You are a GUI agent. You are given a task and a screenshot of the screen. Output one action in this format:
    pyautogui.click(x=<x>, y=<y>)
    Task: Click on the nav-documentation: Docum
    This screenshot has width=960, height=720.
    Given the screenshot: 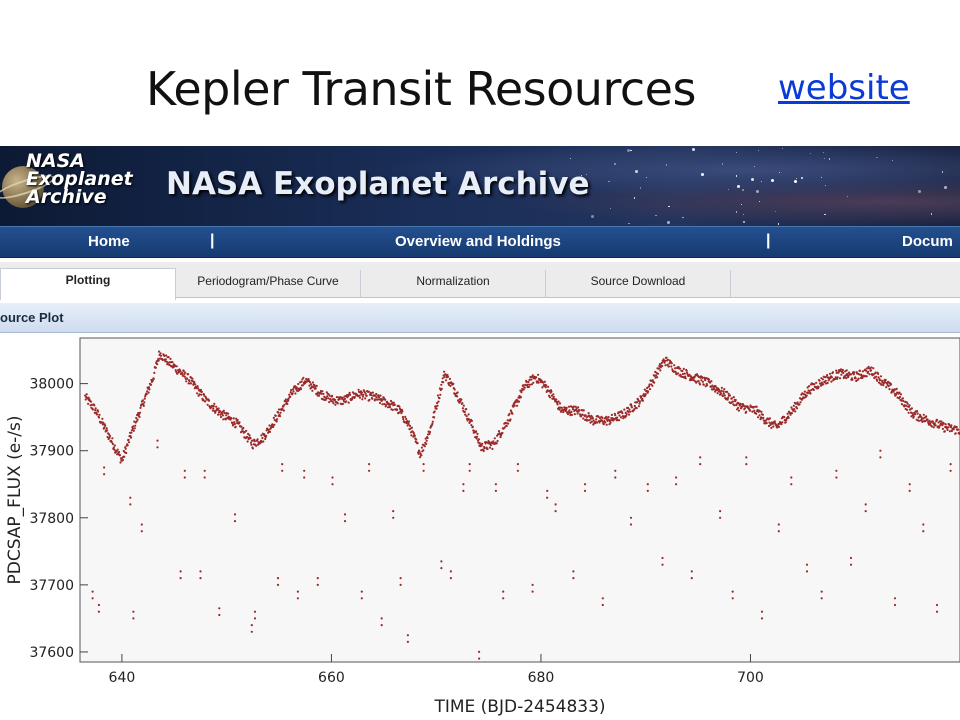 What is the action you would take?
    pyautogui.click(x=927, y=241)
    